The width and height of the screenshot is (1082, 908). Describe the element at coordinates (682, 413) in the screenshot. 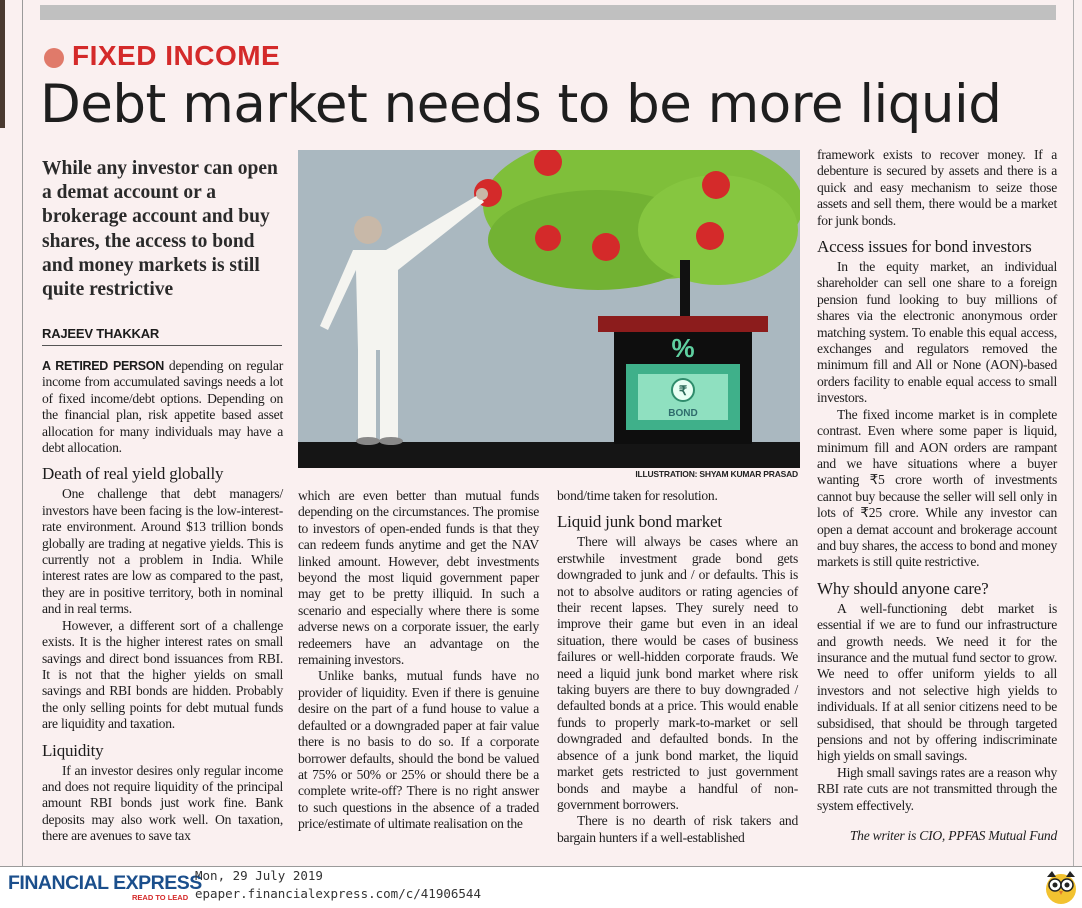

I see `bond-label: BOND` at that location.